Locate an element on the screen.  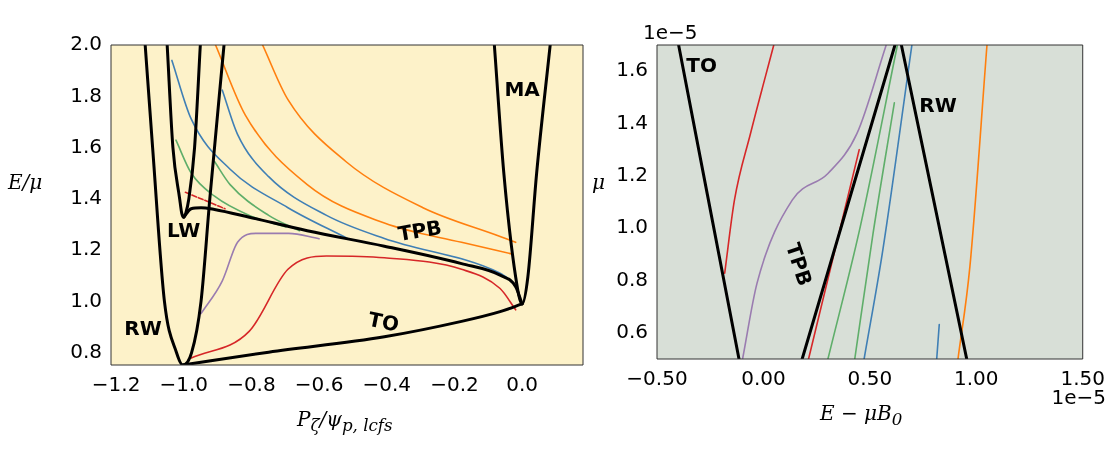
x-tick-label: −0.50 is located at coordinates (657, 378).